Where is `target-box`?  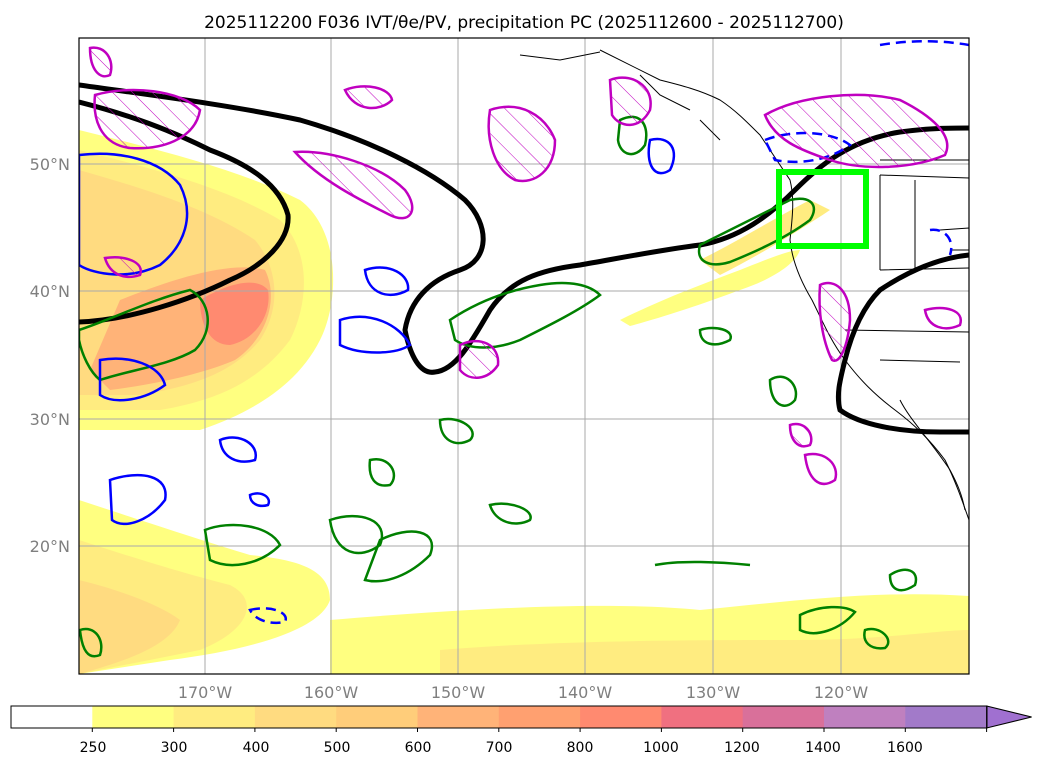
target-box is located at coordinates (822, 209).